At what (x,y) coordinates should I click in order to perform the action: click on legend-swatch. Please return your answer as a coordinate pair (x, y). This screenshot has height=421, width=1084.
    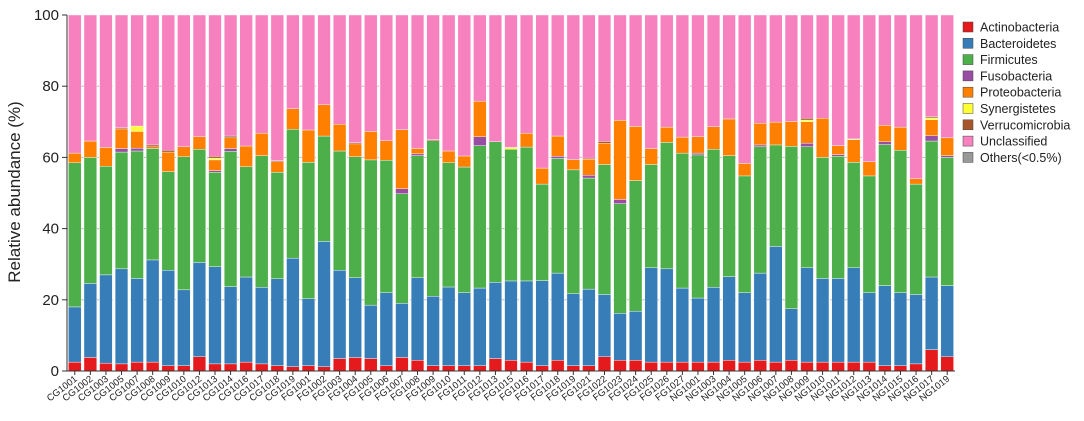
    Looking at the image, I should click on (968, 125).